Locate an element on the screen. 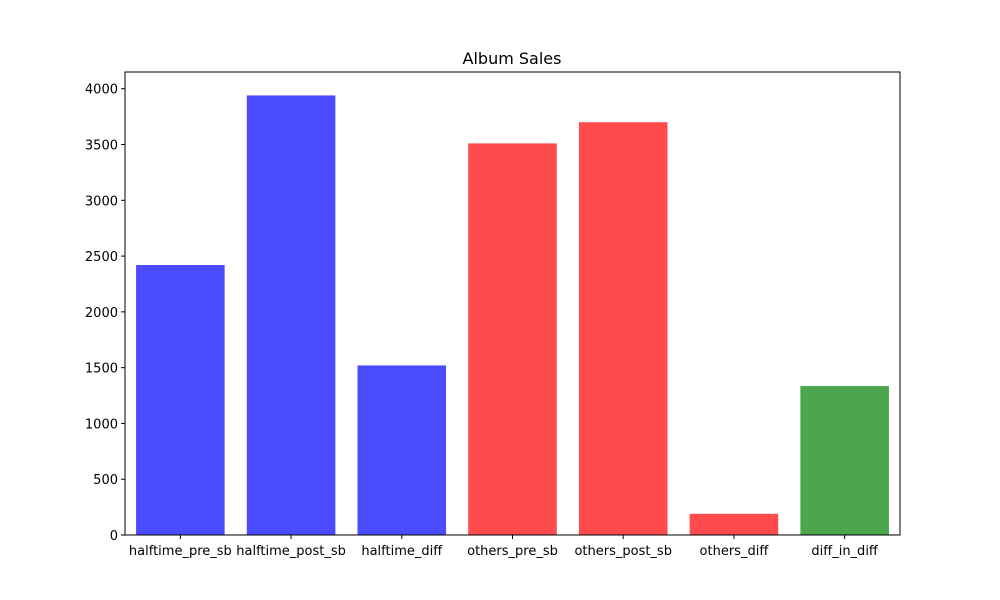 The height and width of the screenshot is (600, 1000). x-tick-label: others_pre_sb is located at coordinates (512, 551).